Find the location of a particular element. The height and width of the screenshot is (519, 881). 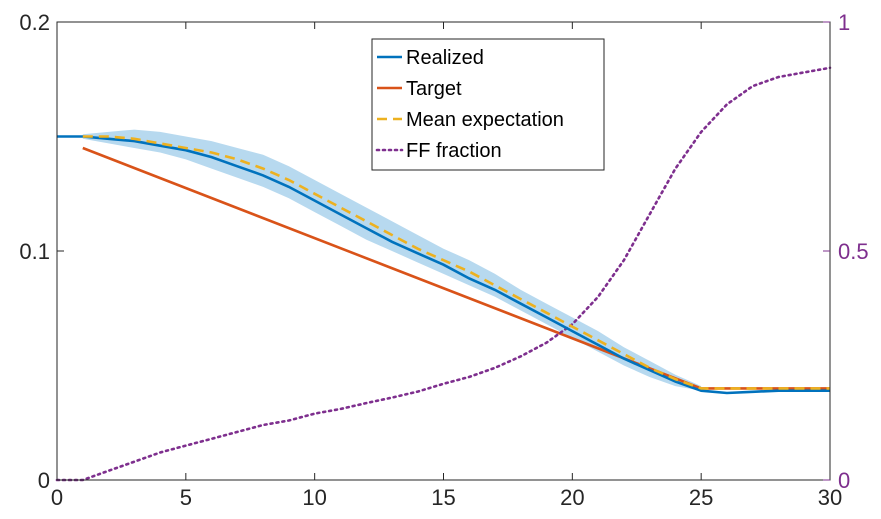

x-tick-label: 5 is located at coordinates (186, 497).